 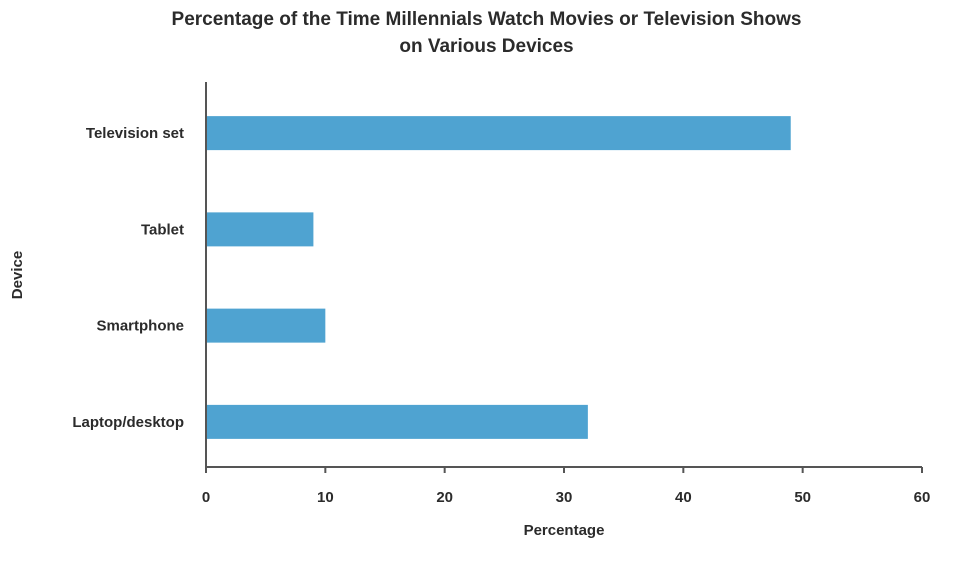 I want to click on category-label: Television set, so click(x=135, y=133).